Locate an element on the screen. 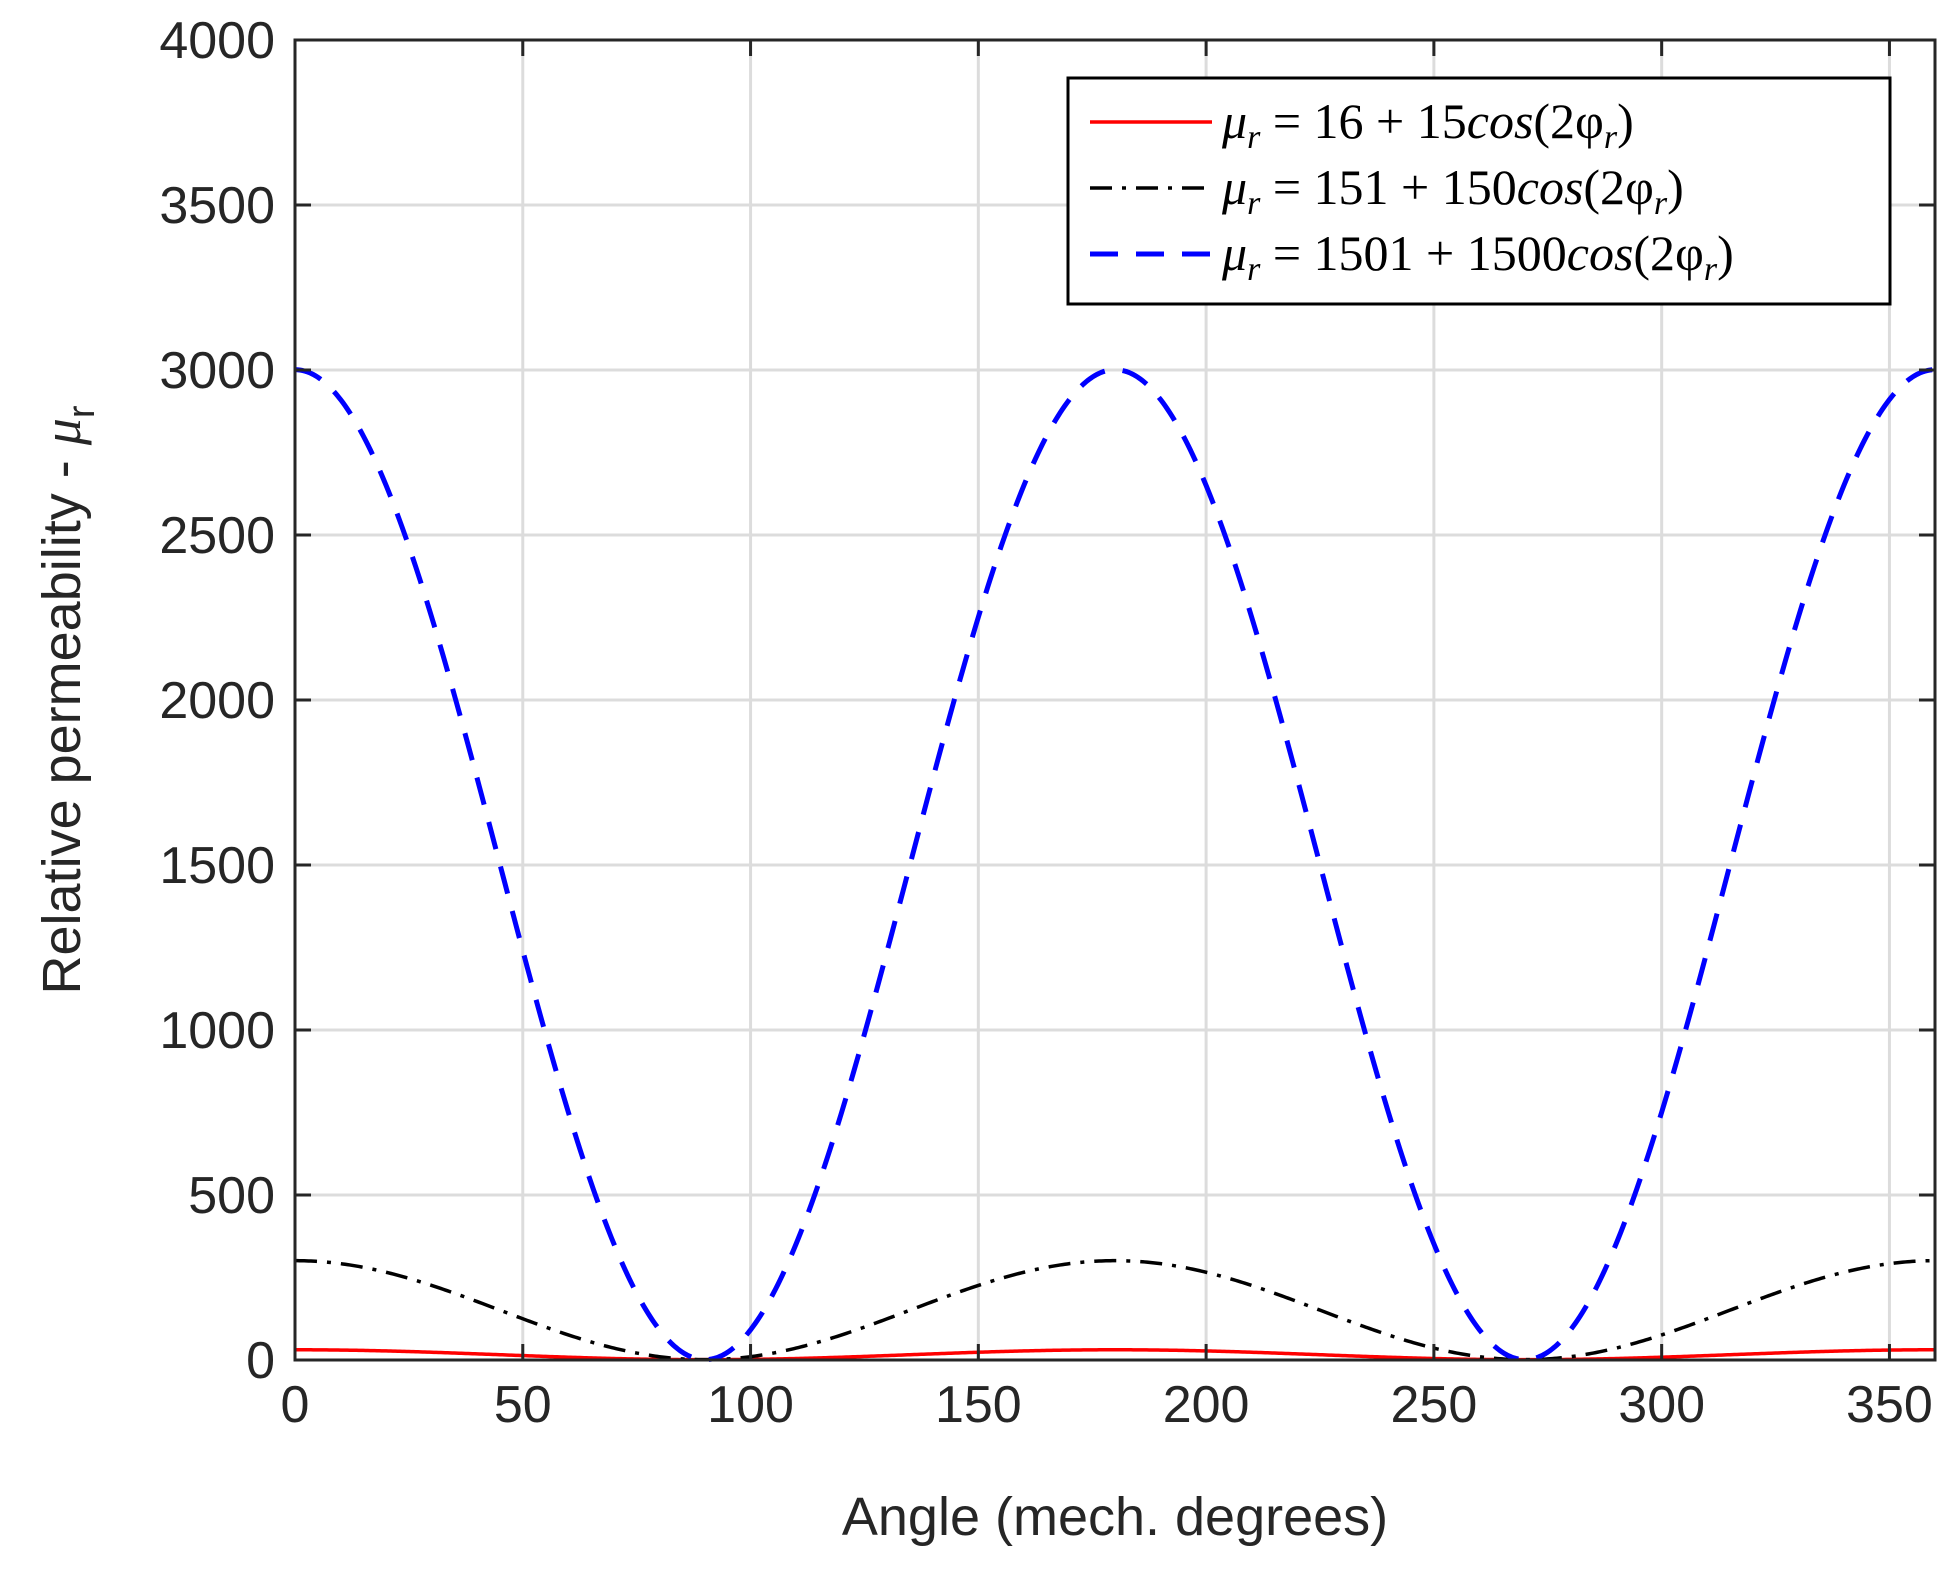 Image resolution: width=1952 pixels, height=1577 pixels. legend-label-2: μr = 151 + 150cos(2φr) is located at coordinates (1452, 190).